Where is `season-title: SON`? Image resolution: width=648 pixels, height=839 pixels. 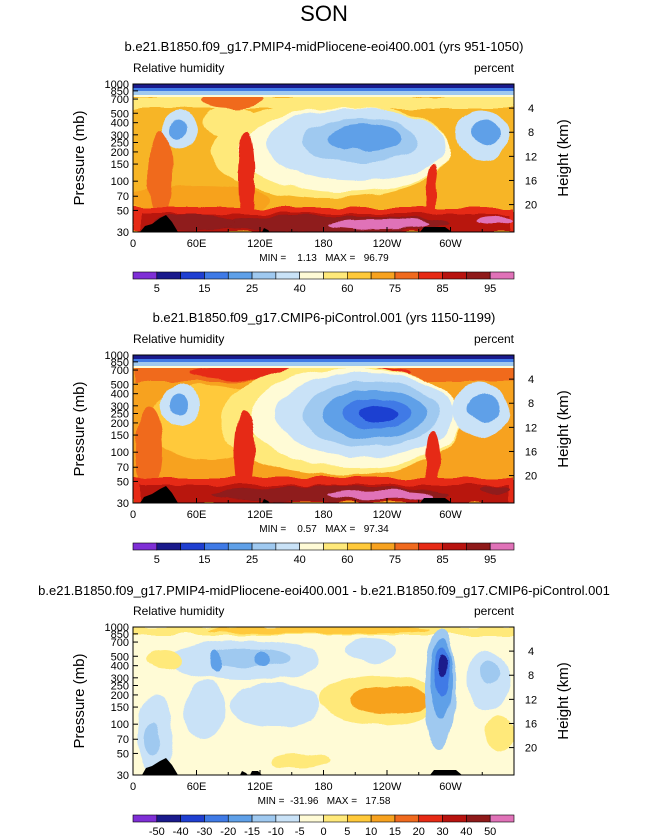 season-title: SON is located at coordinates (324, 13).